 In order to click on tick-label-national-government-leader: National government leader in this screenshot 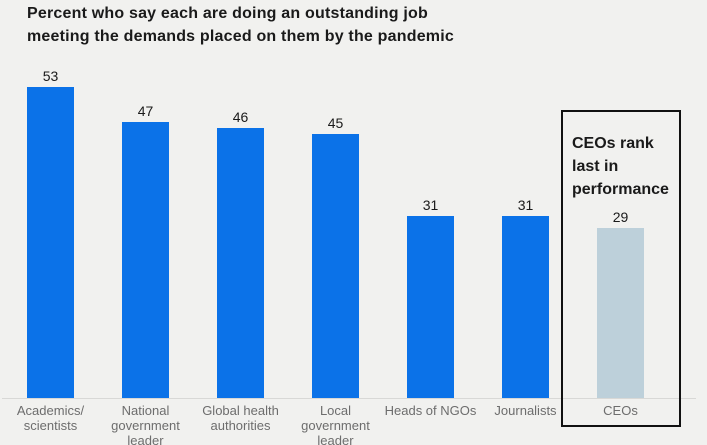, I will do `click(145, 424)`.